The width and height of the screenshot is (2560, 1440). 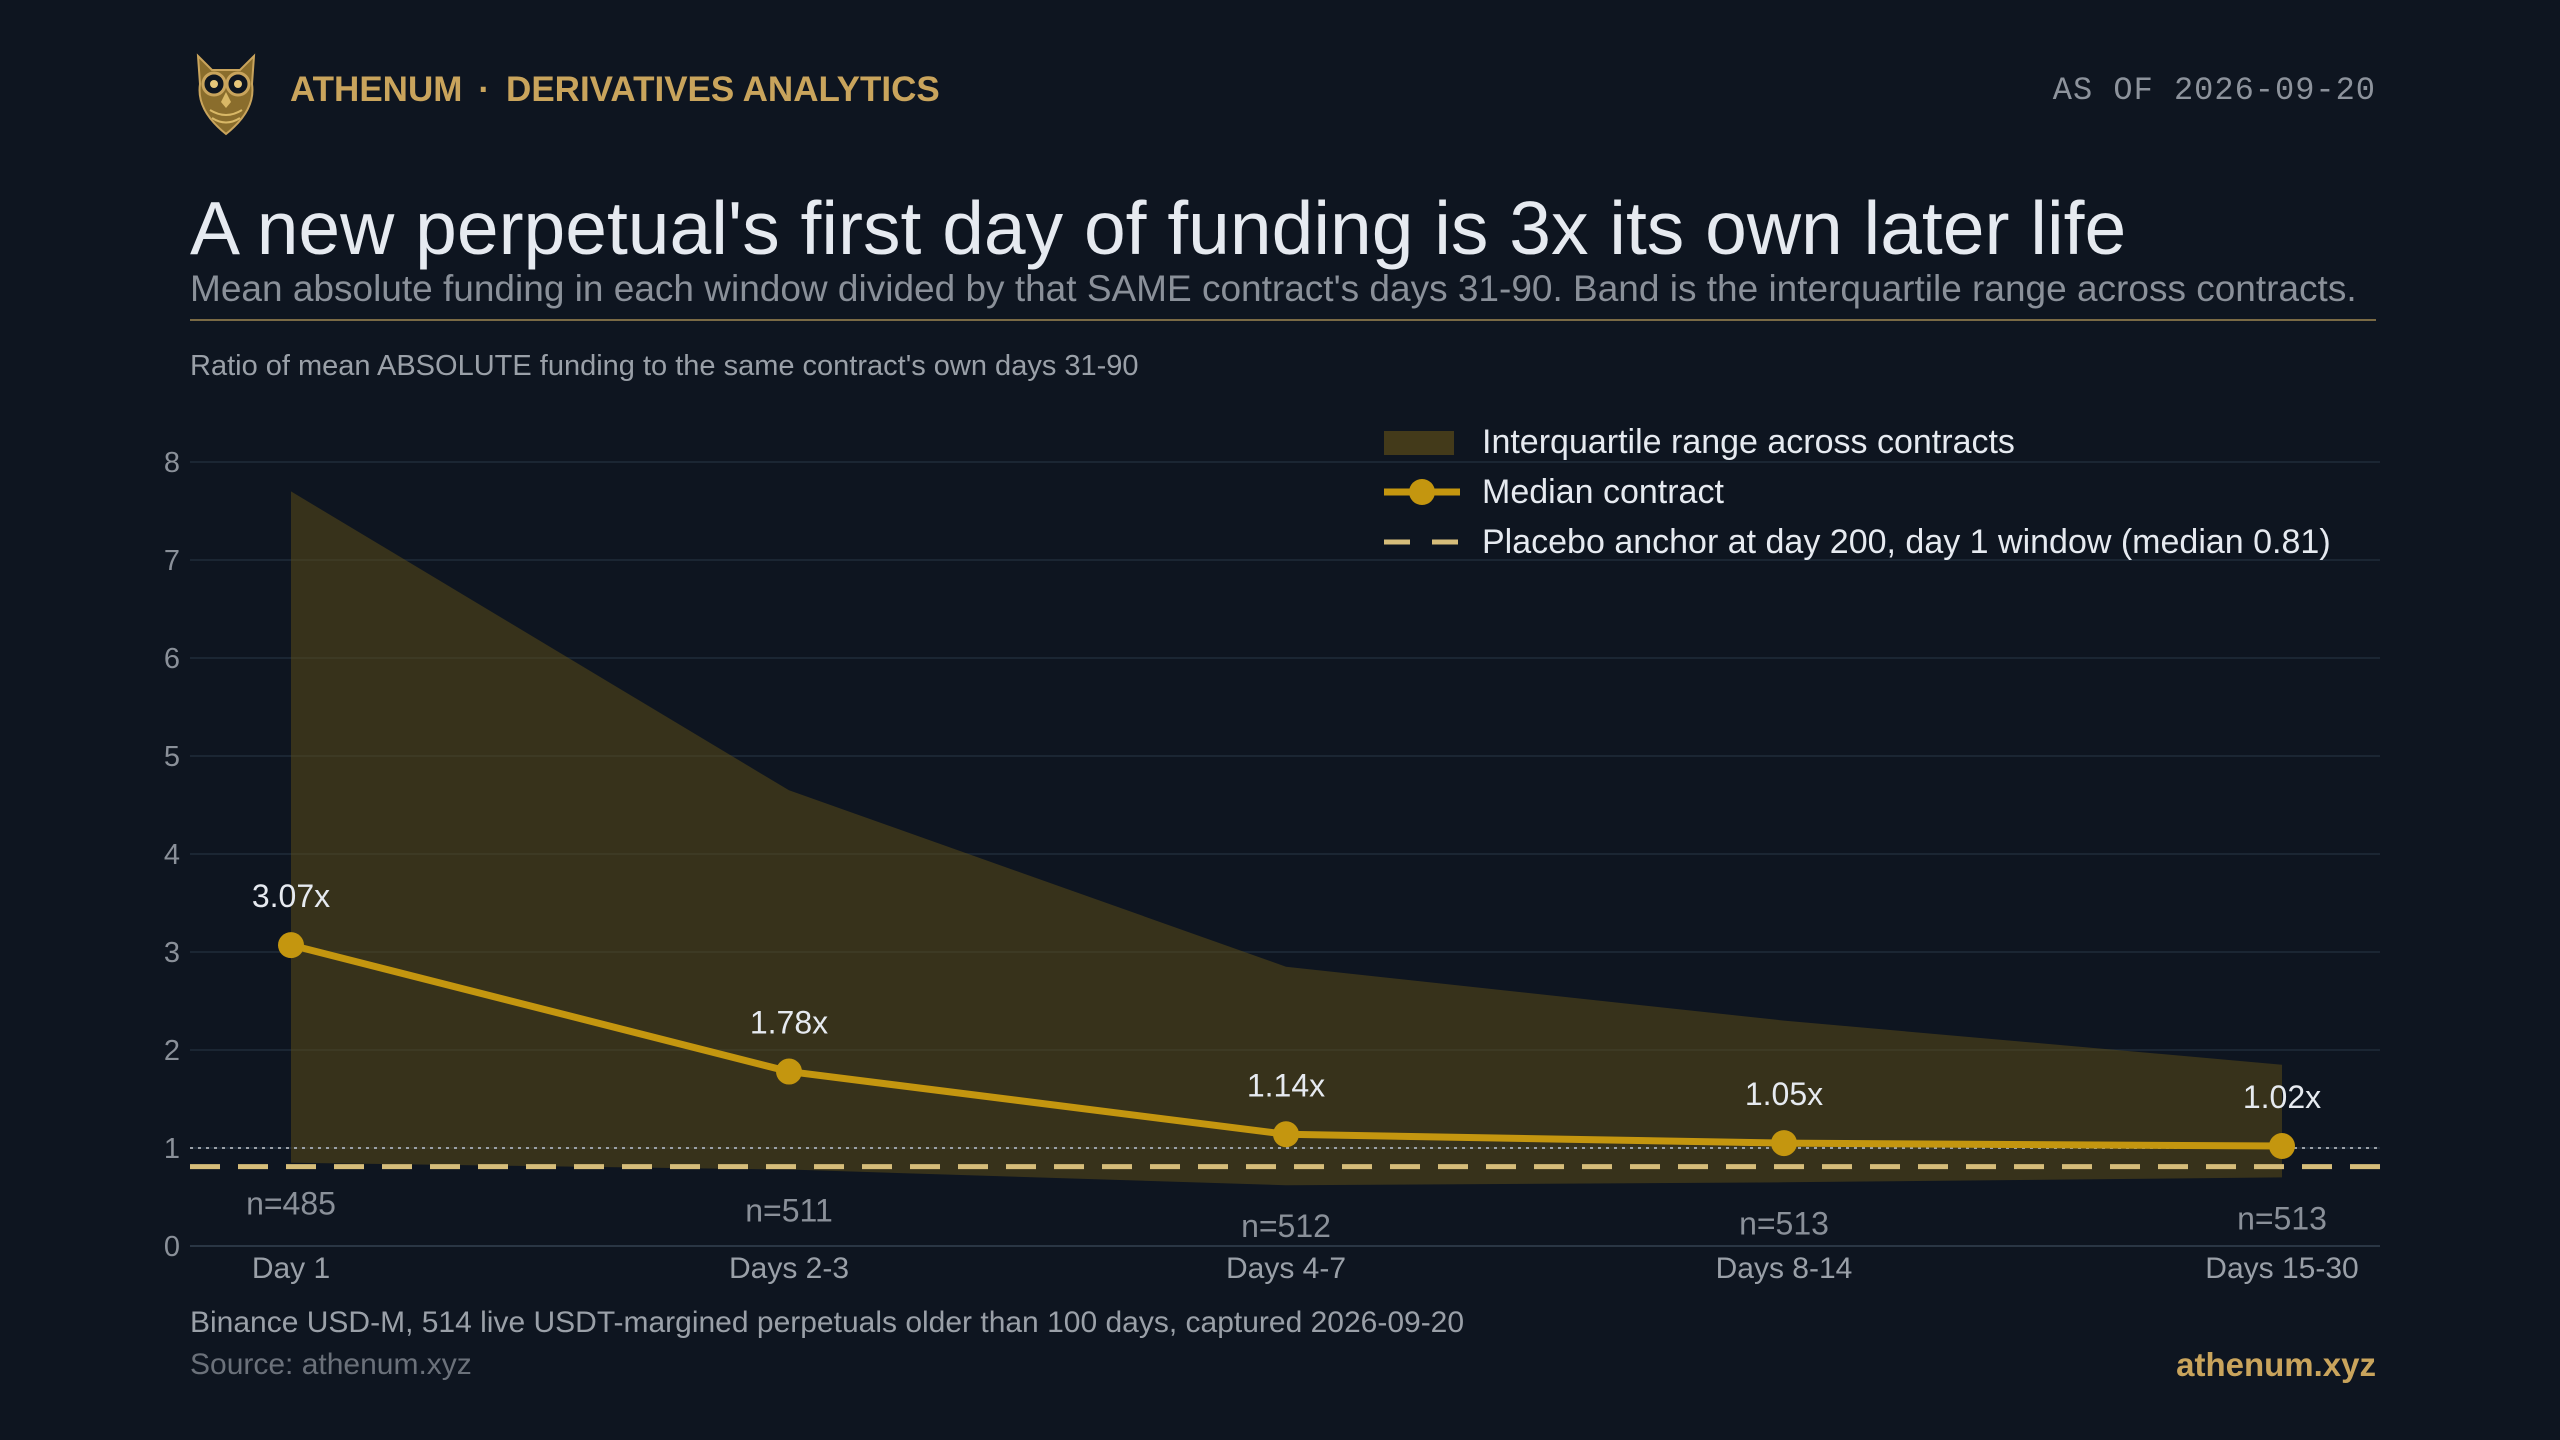 What do you see at coordinates (789, 1023) in the screenshot?
I see `data-label: 1.78x` at bounding box center [789, 1023].